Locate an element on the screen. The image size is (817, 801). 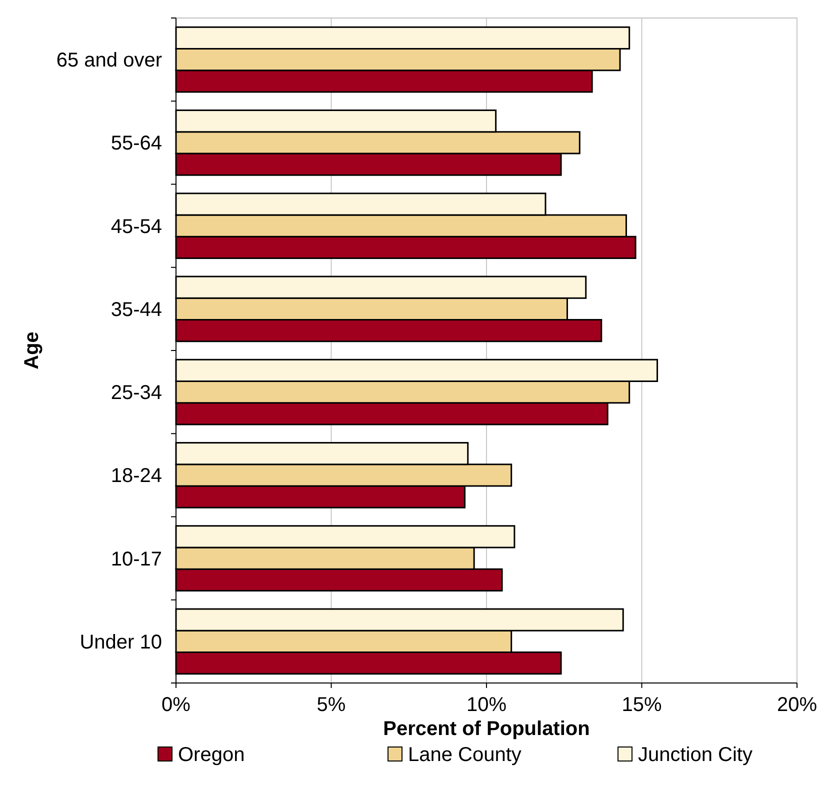
y-tick-label: 18-24 is located at coordinates (136, 476).